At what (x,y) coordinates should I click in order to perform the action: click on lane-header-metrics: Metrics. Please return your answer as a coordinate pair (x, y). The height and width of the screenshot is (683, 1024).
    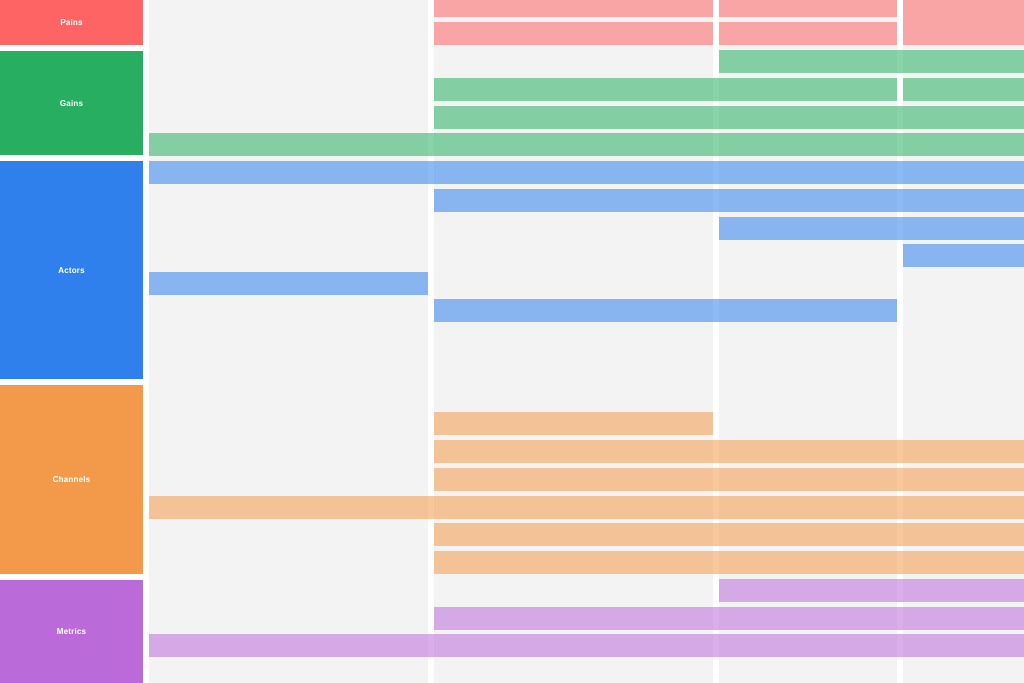
    Looking at the image, I should click on (71, 631).